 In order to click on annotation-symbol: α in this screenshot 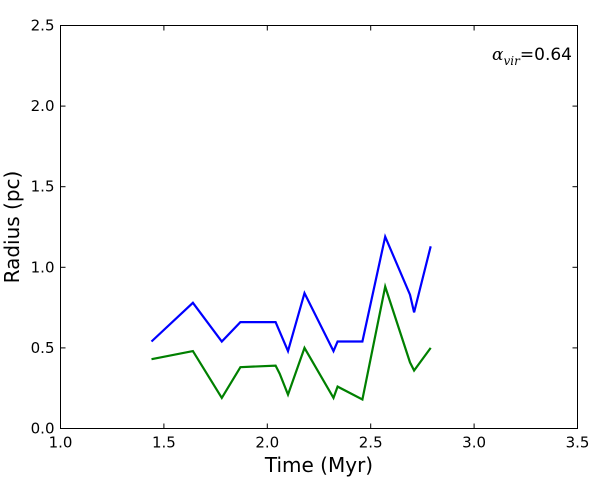, I will do `click(498, 55)`.